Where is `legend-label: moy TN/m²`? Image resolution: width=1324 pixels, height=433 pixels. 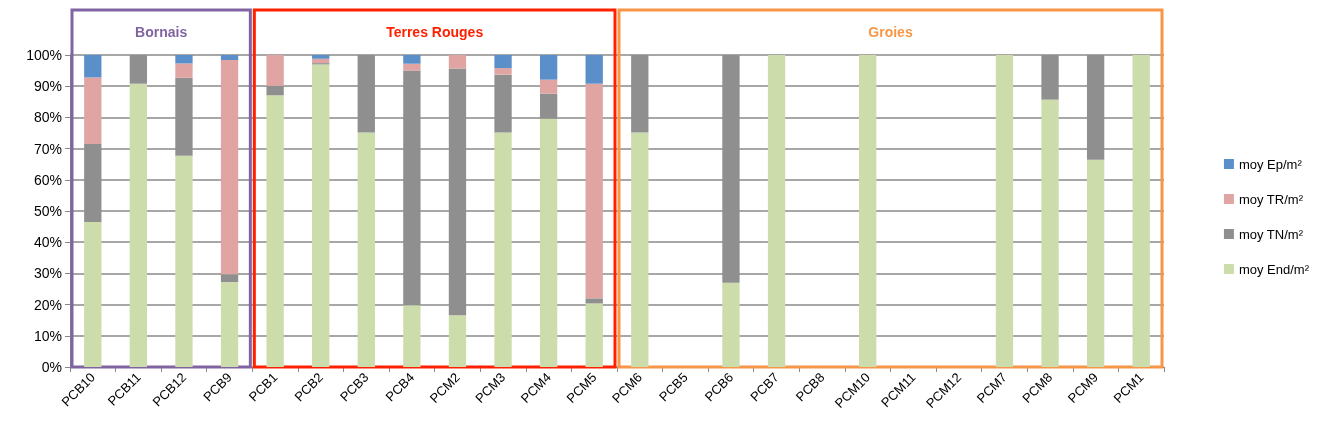
legend-label: moy TN/m² is located at coordinates (1271, 234).